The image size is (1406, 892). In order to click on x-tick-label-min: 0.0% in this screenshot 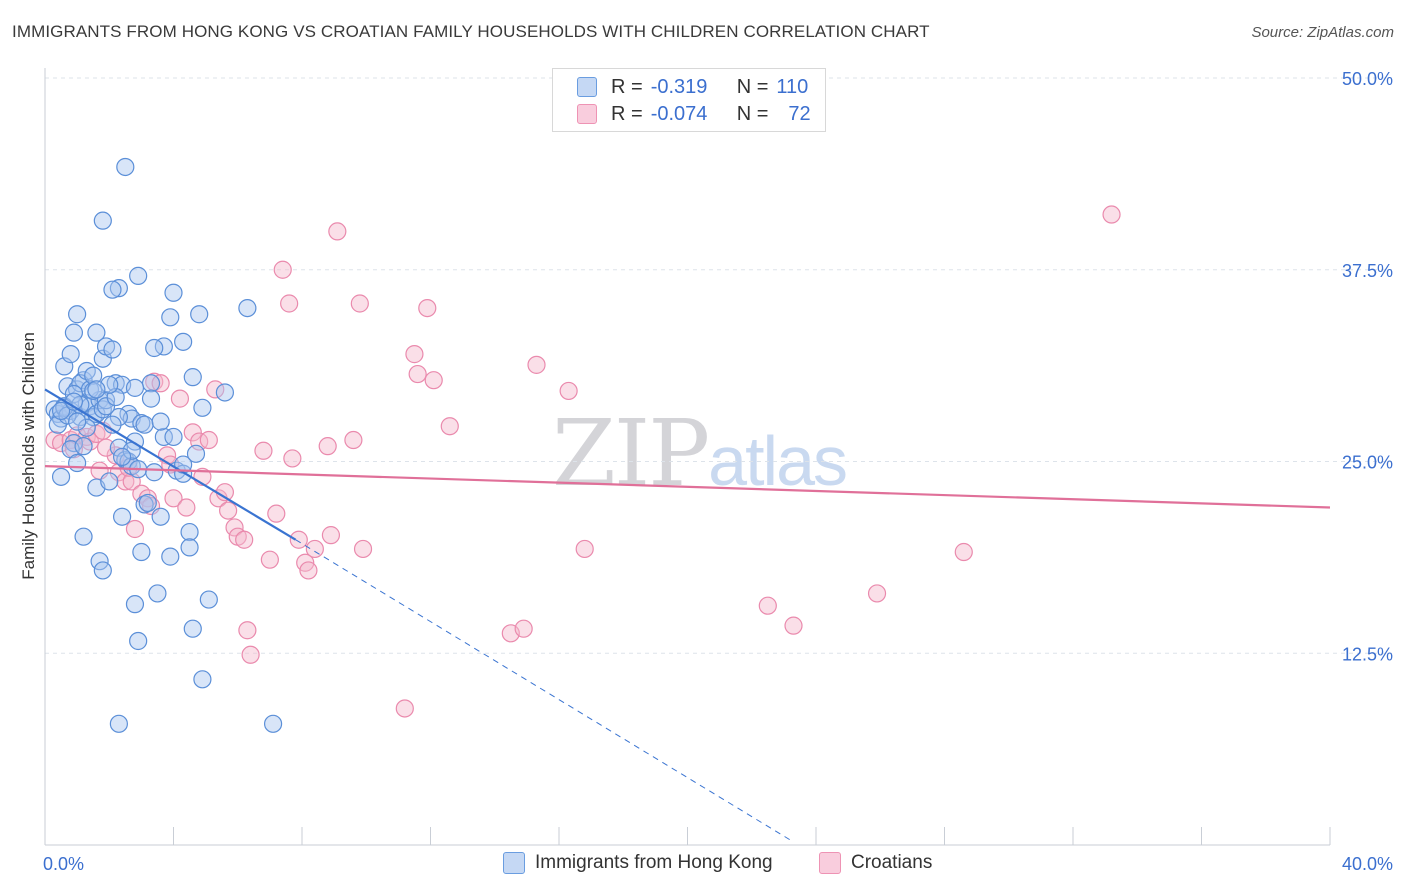, I will do `click(63, 864)`.